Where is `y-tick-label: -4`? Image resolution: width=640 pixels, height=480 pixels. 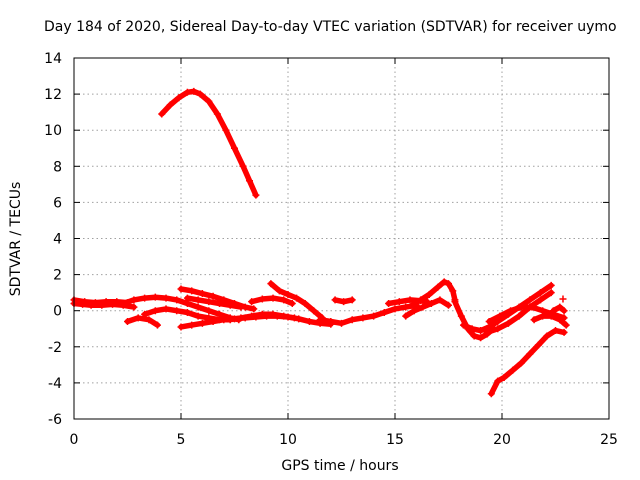 y-tick-label: -4 is located at coordinates (55, 384).